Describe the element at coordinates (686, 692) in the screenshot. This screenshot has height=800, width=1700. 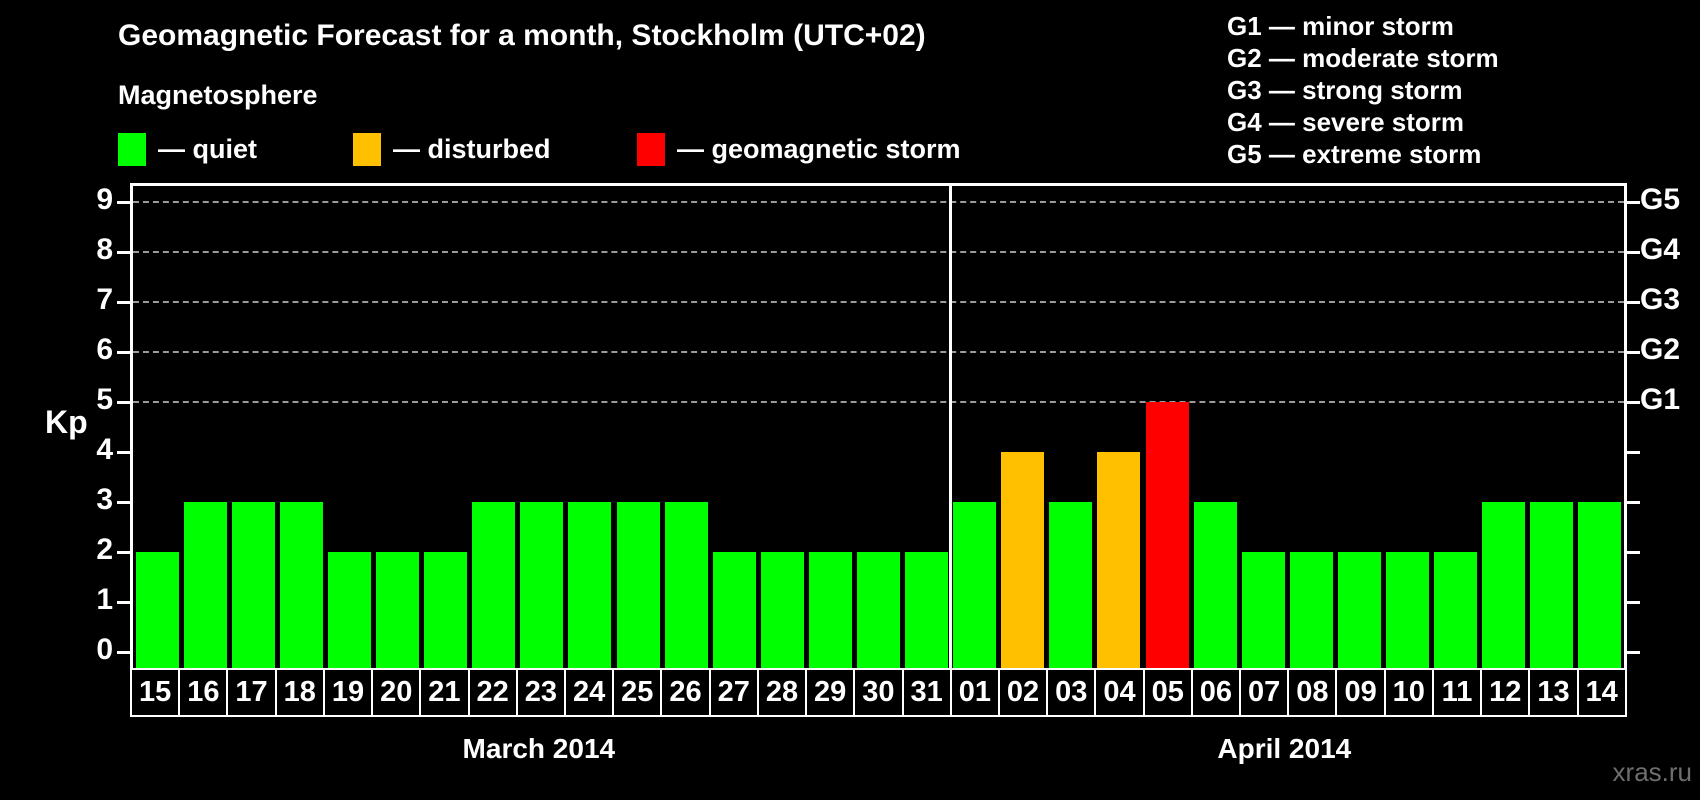
I see `day-cell: 26` at that location.